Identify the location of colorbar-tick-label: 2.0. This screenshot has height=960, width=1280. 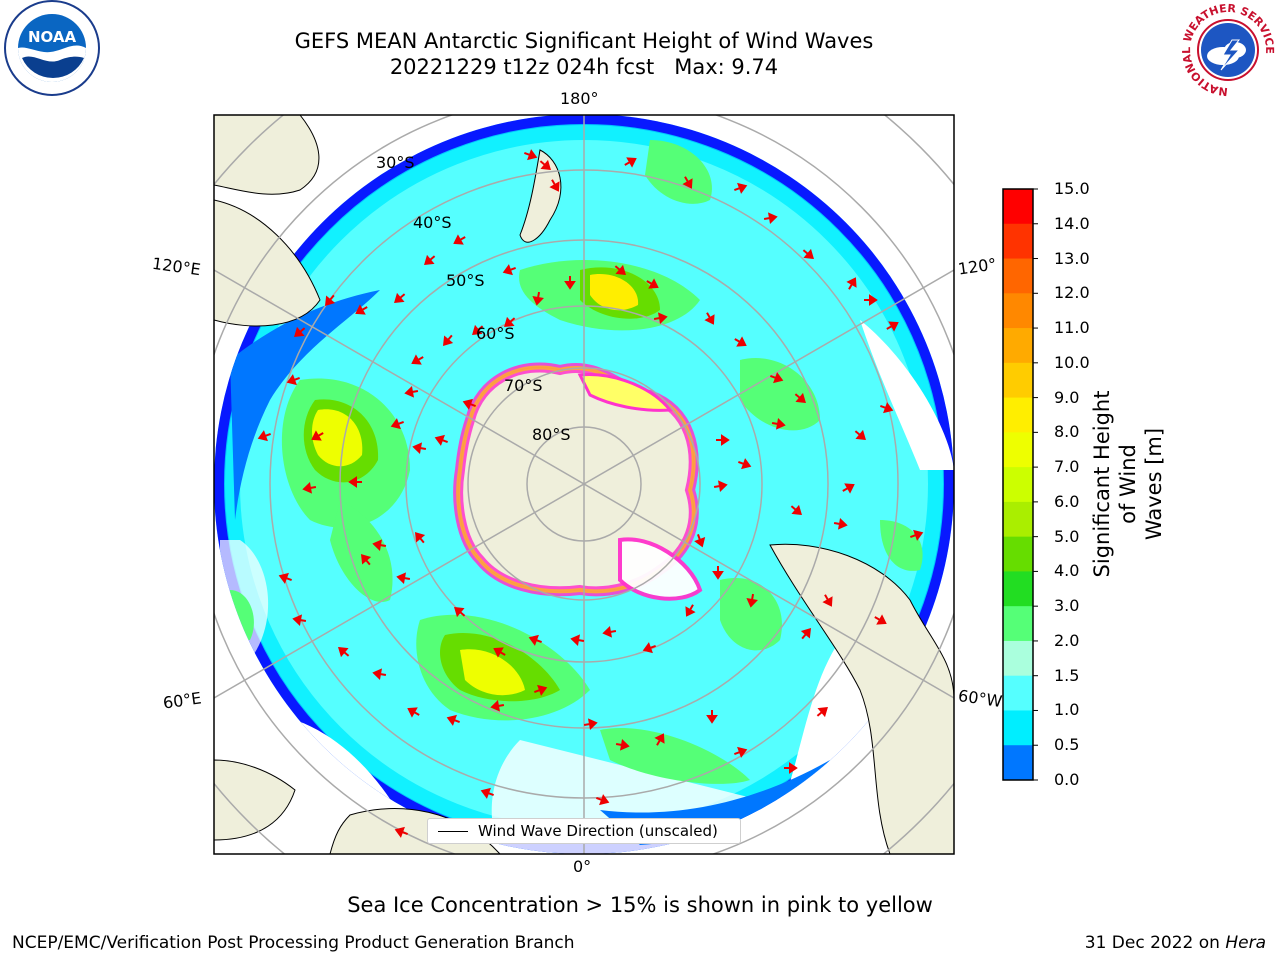
(1067, 640).